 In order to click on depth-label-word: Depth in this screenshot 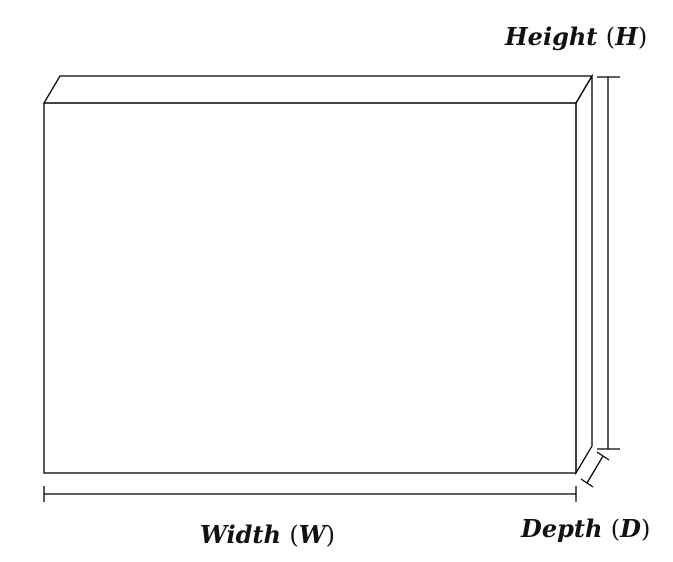, I will do `click(562, 528)`.